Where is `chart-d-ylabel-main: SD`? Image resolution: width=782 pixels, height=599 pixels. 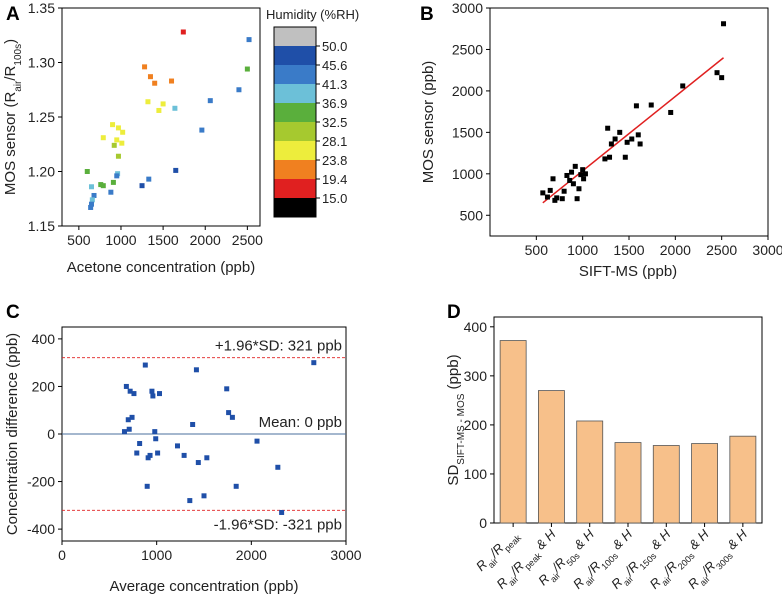 chart-d-ylabel-main: SD is located at coordinates (453, 475).